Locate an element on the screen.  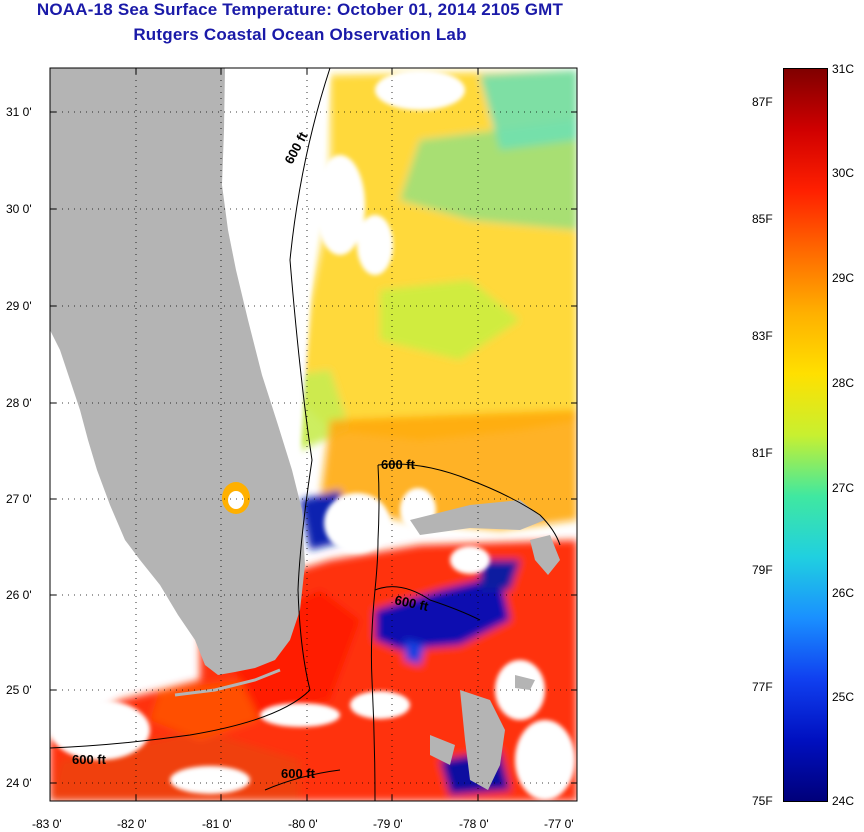
colorbar-c-26: 26C is located at coordinates (843, 593).